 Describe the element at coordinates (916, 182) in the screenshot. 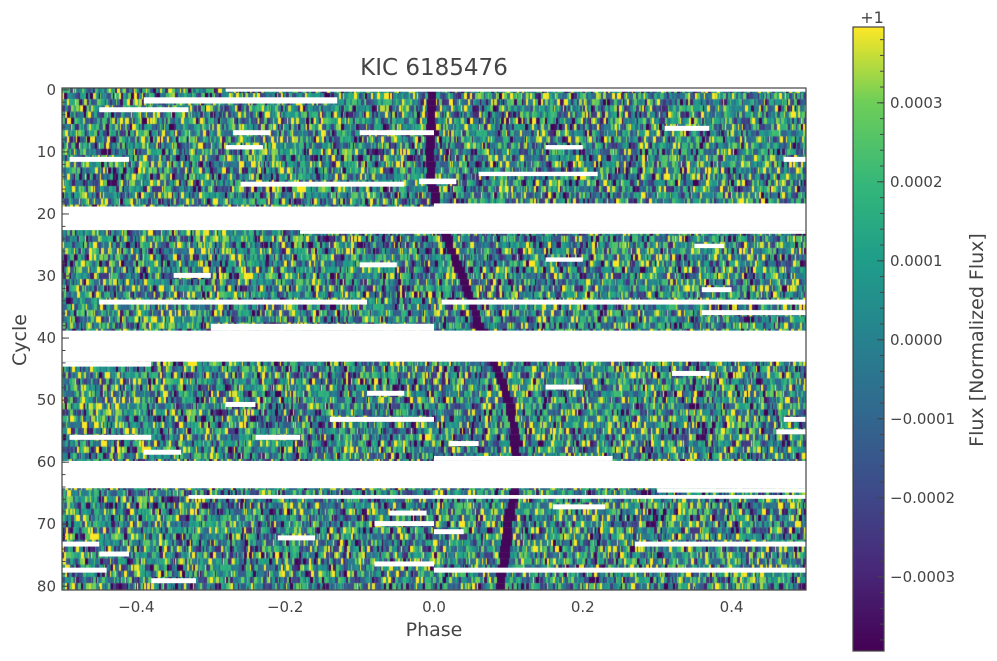

I see `colorbar-tick-label: 0.0002` at that location.